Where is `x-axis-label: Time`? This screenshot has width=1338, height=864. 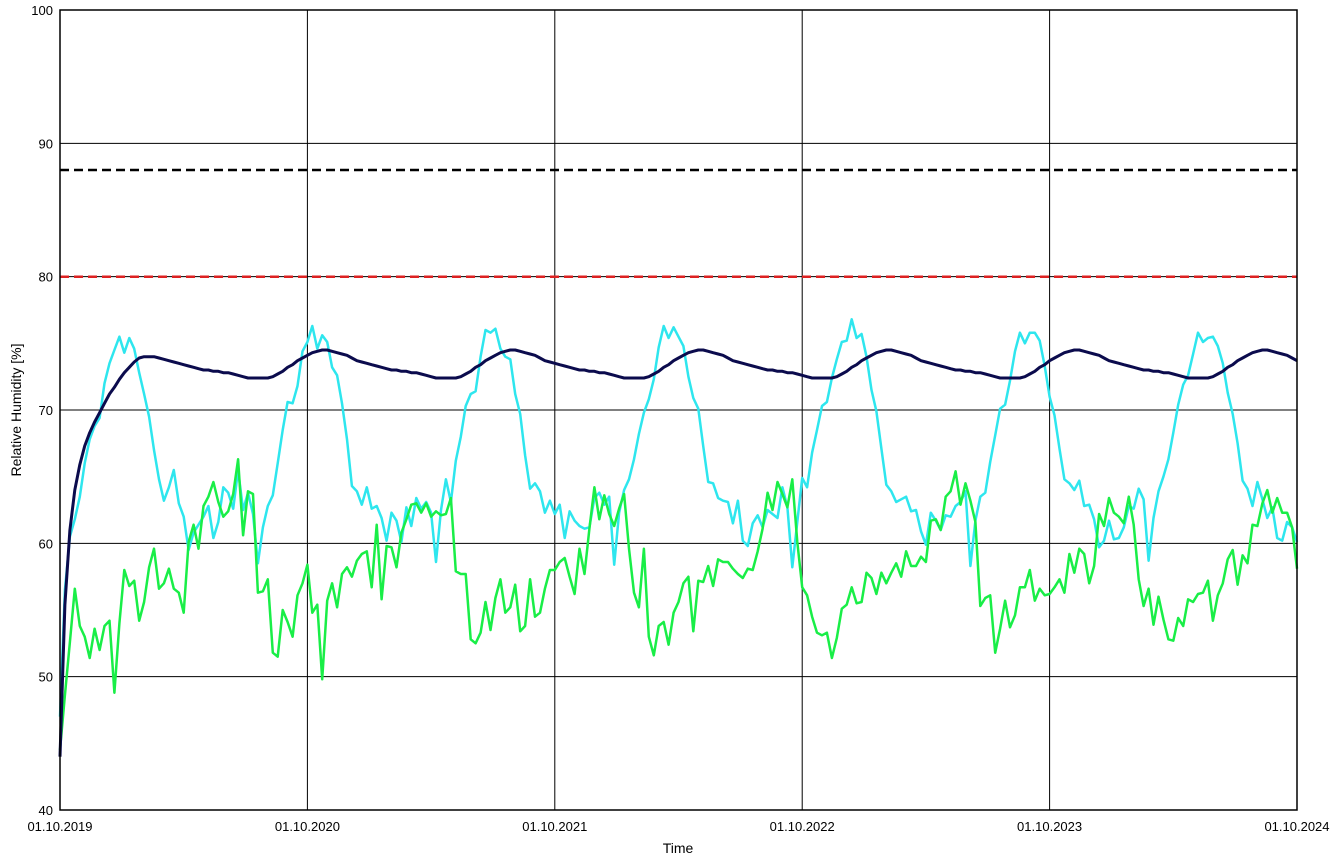 x-axis-label: Time is located at coordinates (678, 848).